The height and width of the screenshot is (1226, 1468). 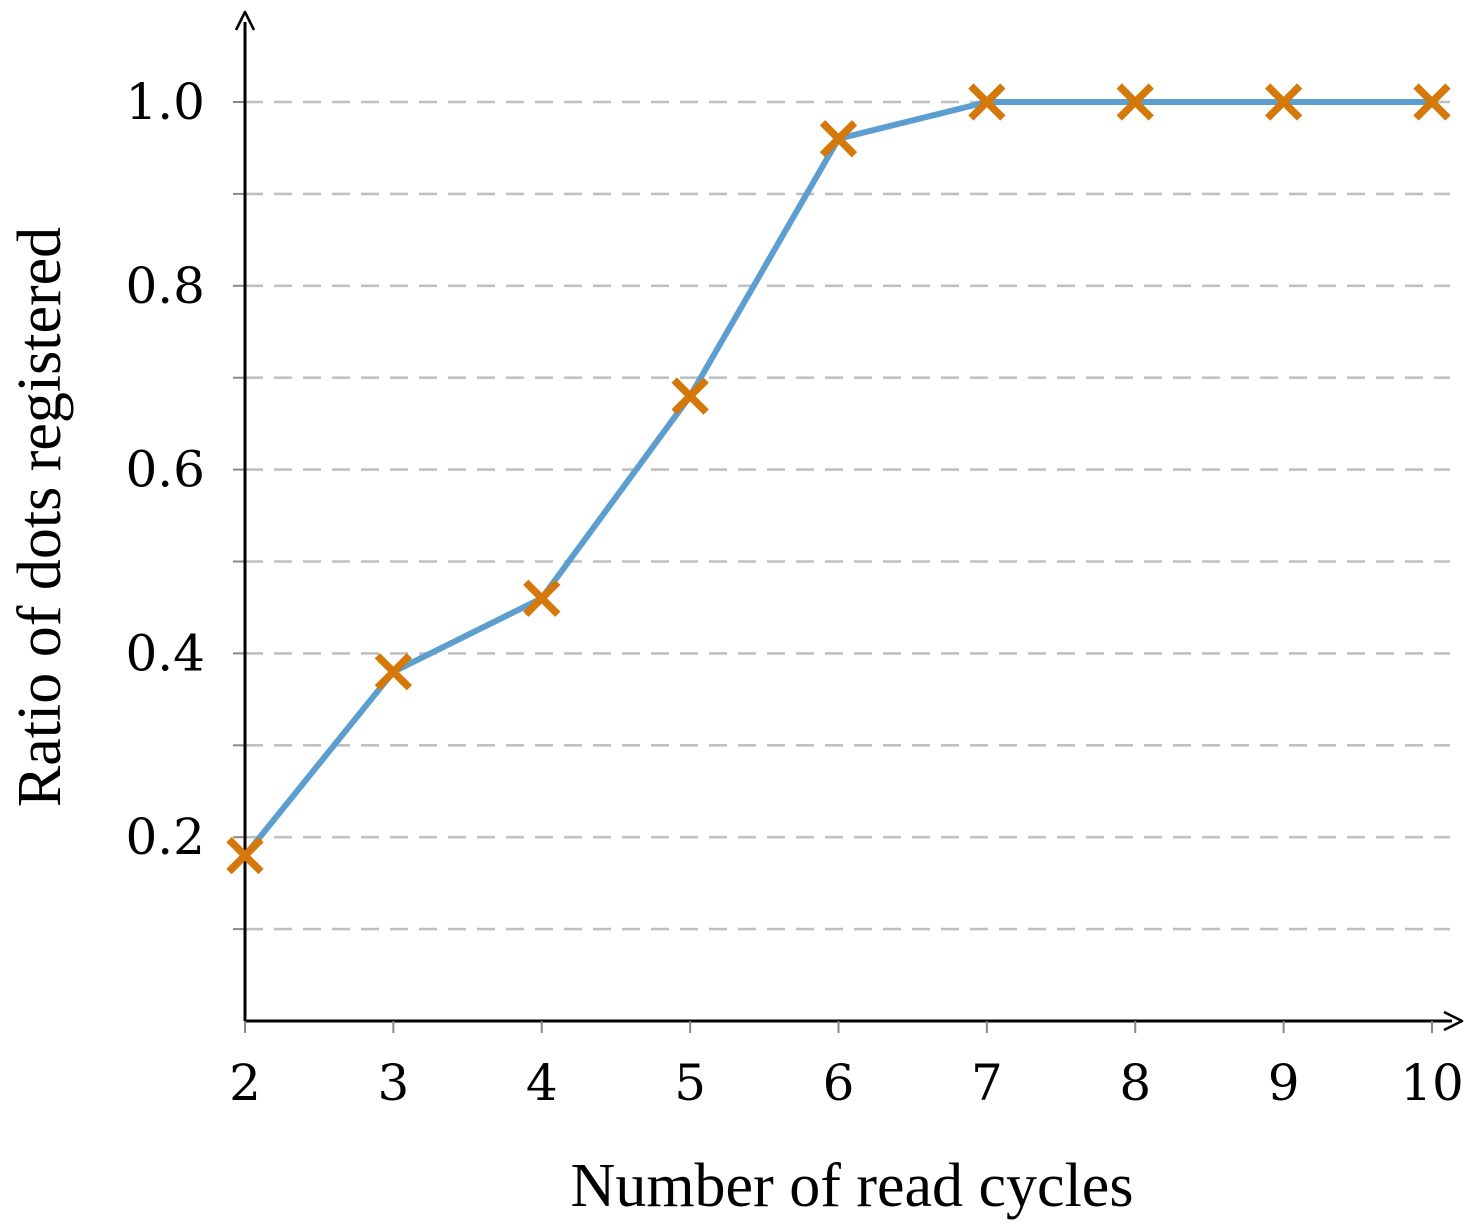 I want to click on x-tick-label: 10, so click(x=1432, y=1083).